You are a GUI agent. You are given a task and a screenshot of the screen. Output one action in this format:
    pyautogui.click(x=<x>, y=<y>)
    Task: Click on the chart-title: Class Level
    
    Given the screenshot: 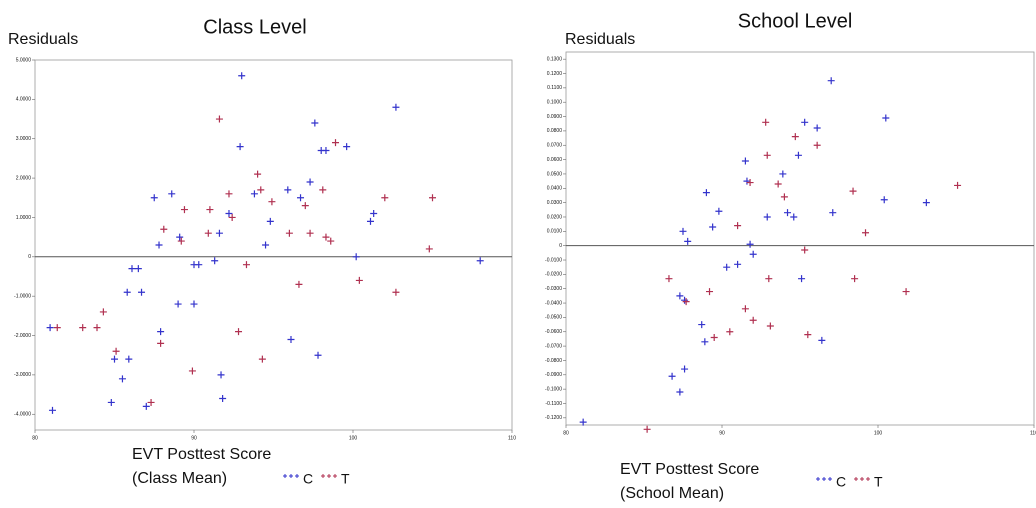 What is the action you would take?
    pyautogui.click(x=254, y=27)
    